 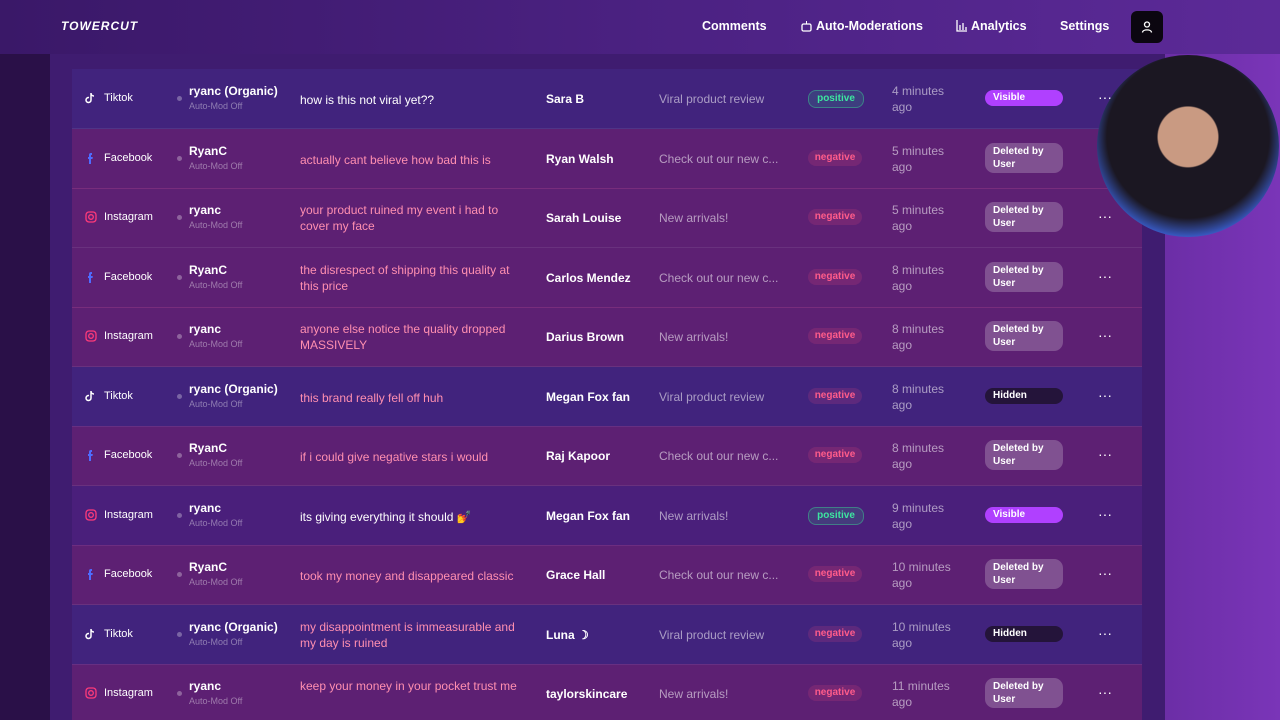 I want to click on author: taylorskincare, so click(x=587, y=694).